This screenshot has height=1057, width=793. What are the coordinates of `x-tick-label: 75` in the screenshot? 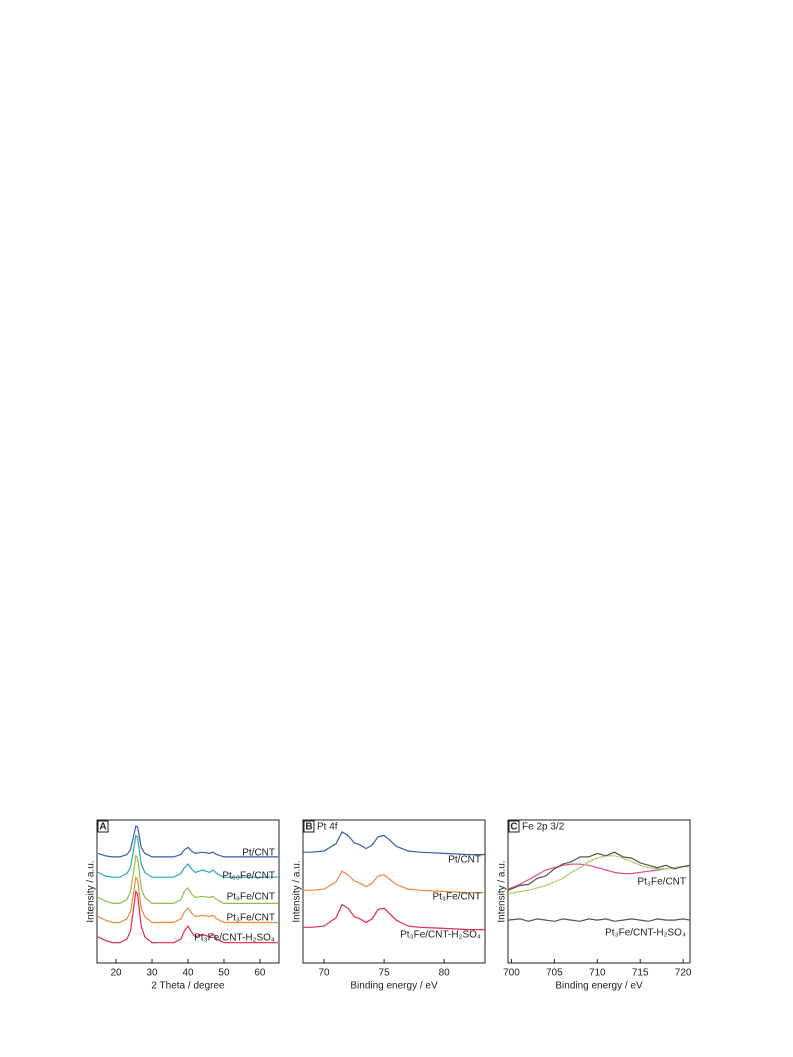 It's located at (385, 973).